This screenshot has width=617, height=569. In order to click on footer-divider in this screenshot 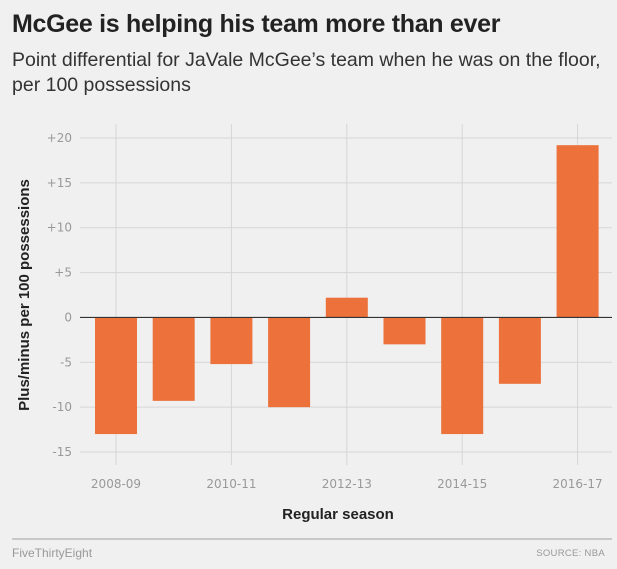, I will do `click(312, 539)`.